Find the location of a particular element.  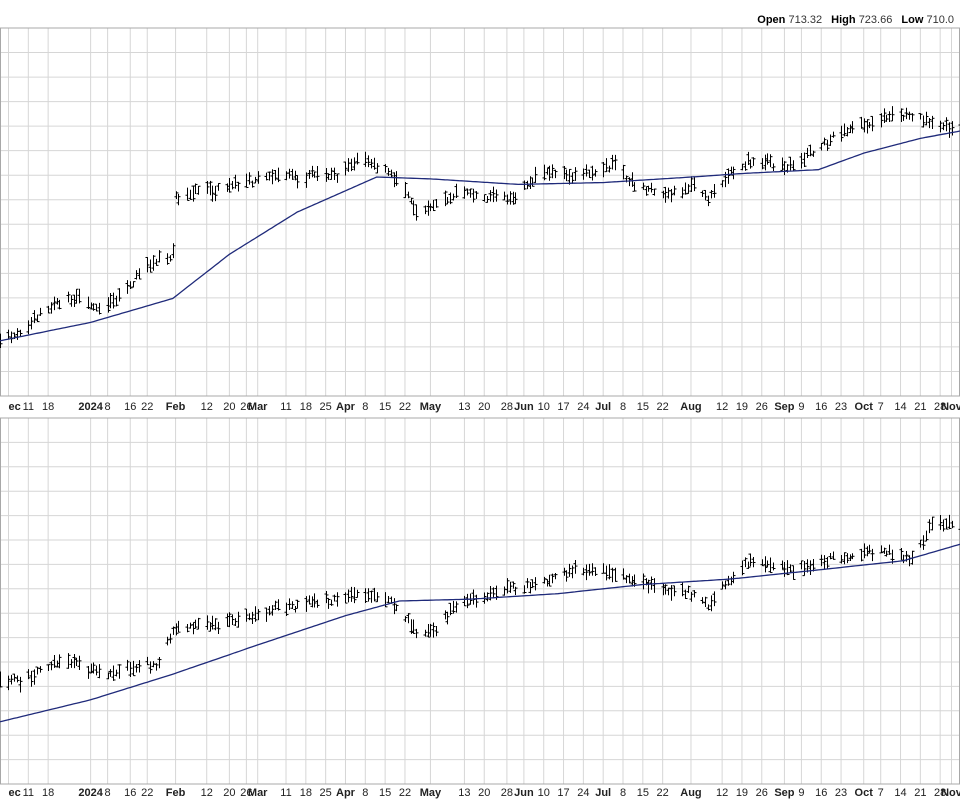

x-tick-label: Jun is located at coordinates (524, 407).